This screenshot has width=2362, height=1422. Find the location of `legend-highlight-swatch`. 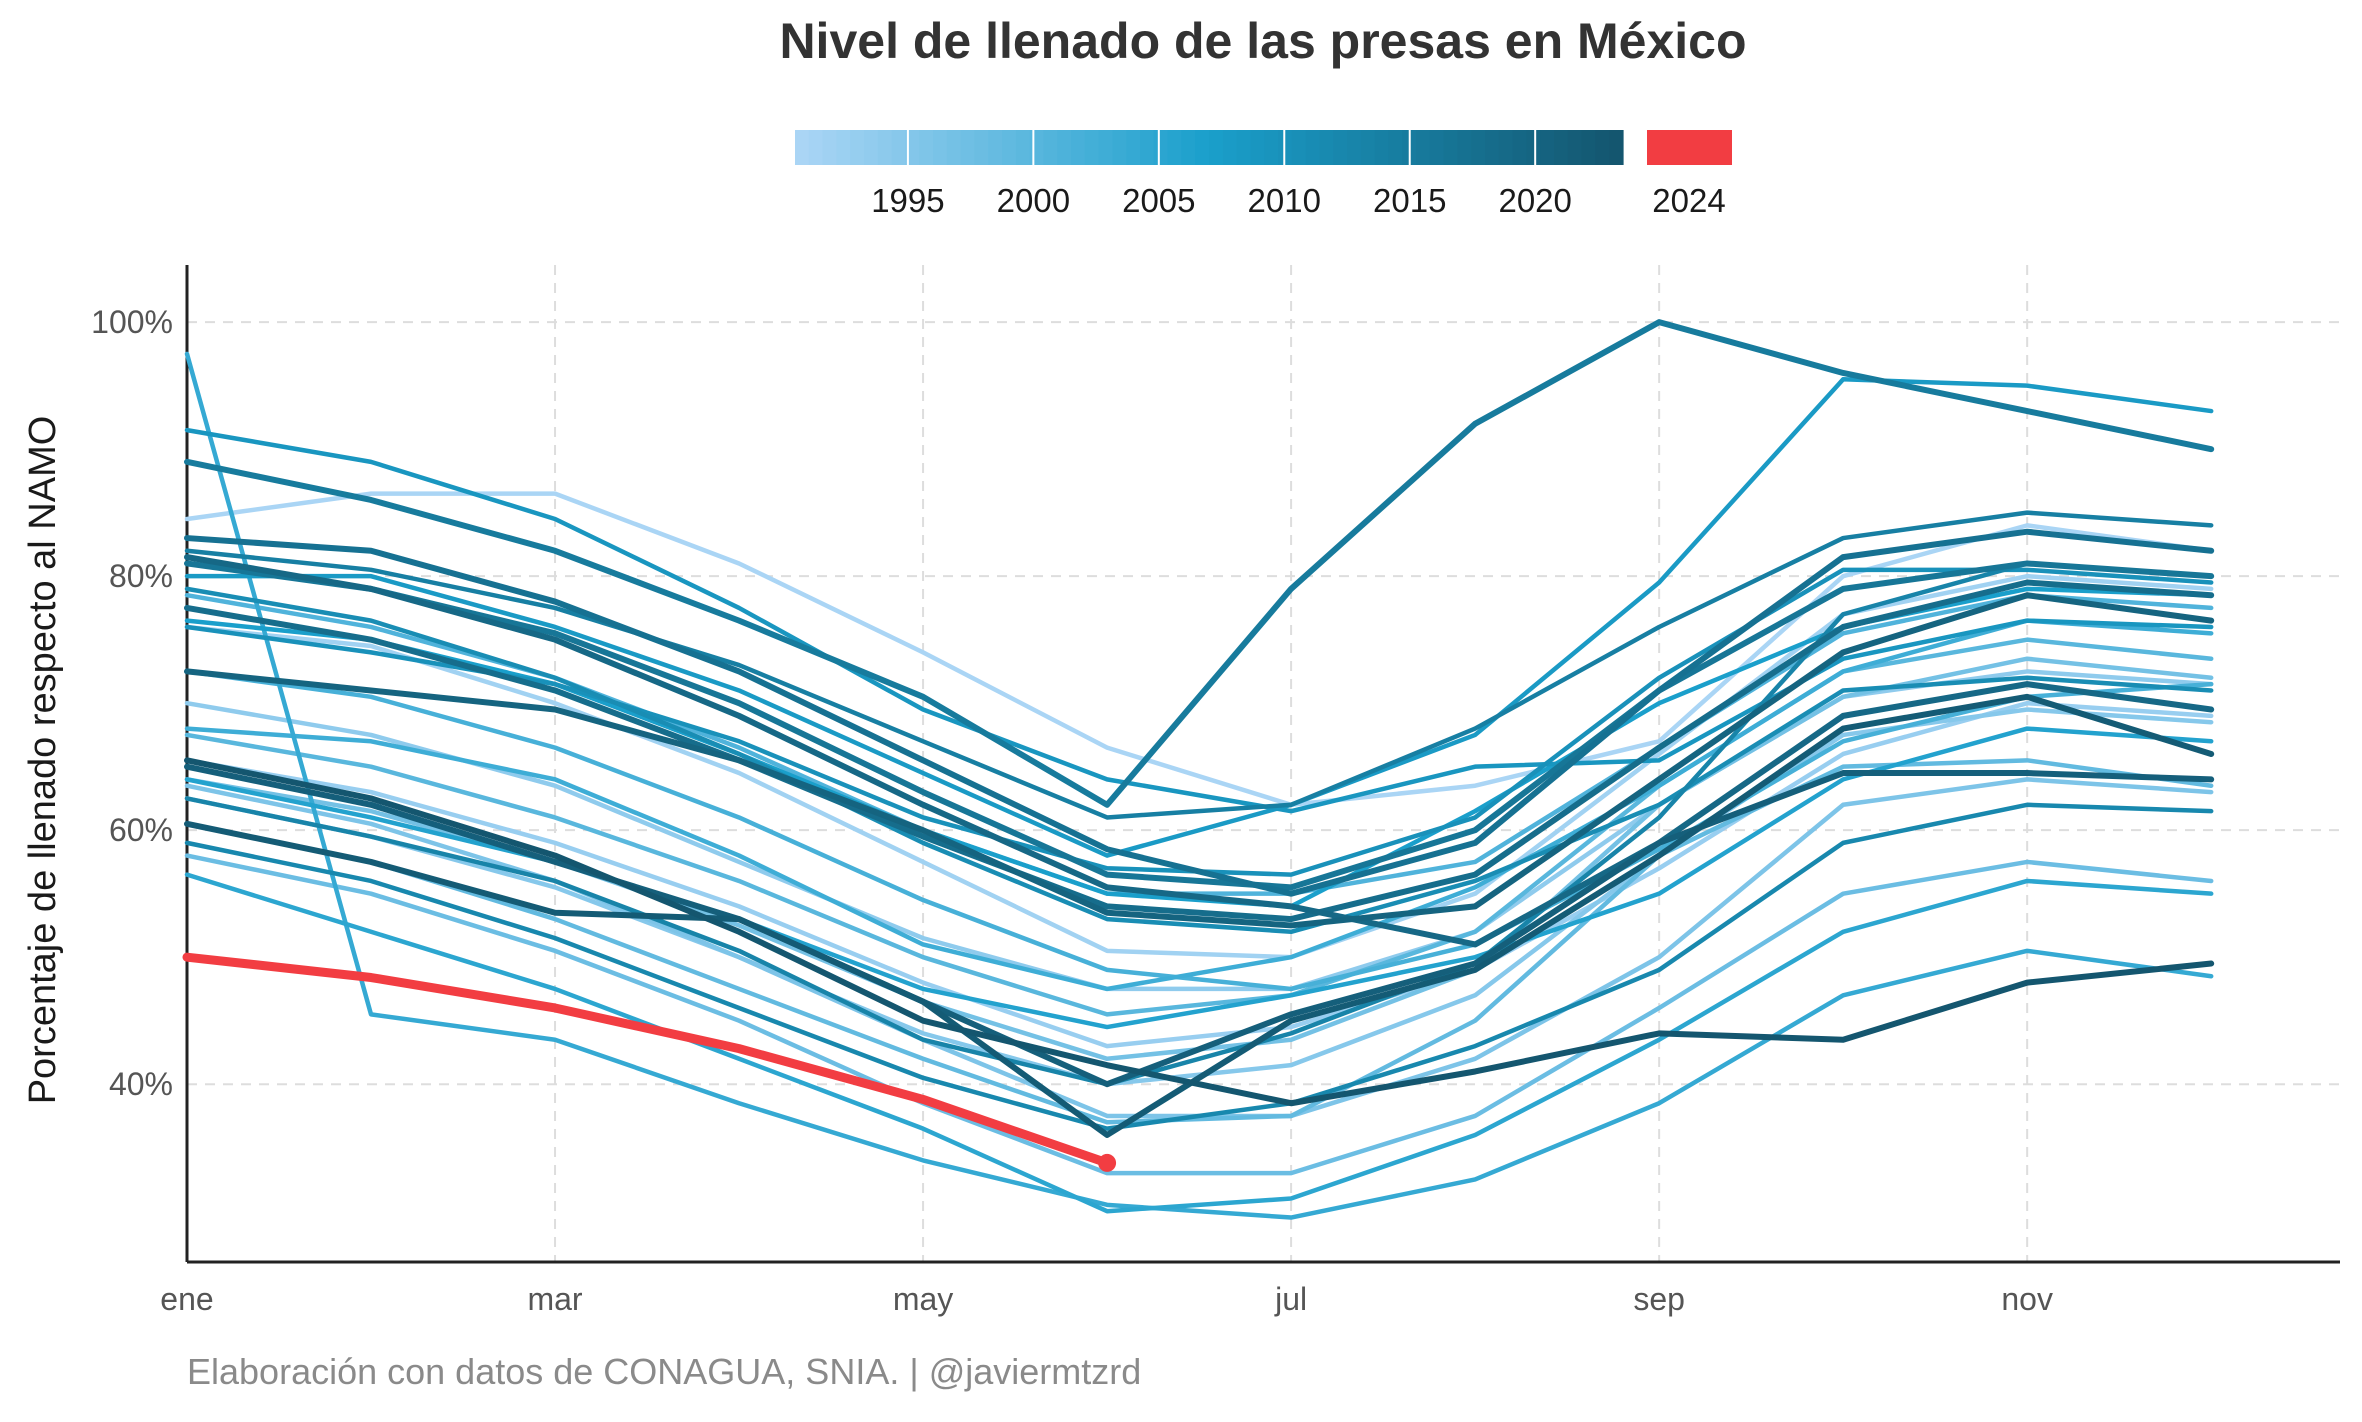

legend-highlight-swatch is located at coordinates (1689, 147).